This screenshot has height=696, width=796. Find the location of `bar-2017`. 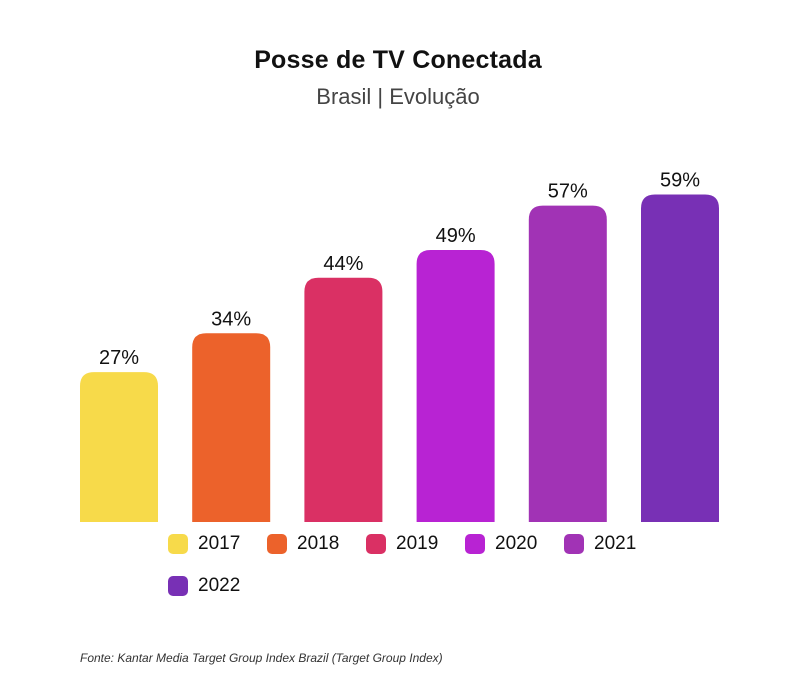

bar-2017 is located at coordinates (119, 447).